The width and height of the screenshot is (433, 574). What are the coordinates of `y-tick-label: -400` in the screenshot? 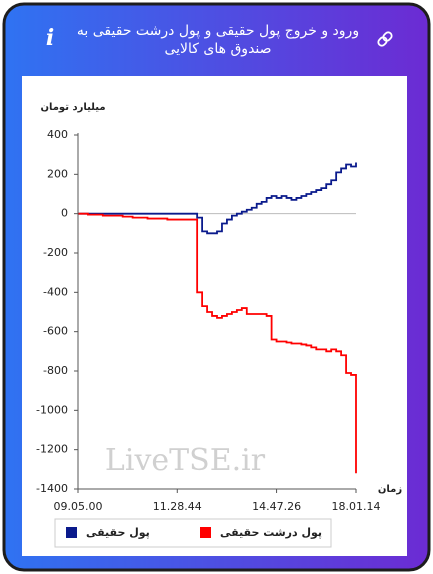 It's located at (55, 291).